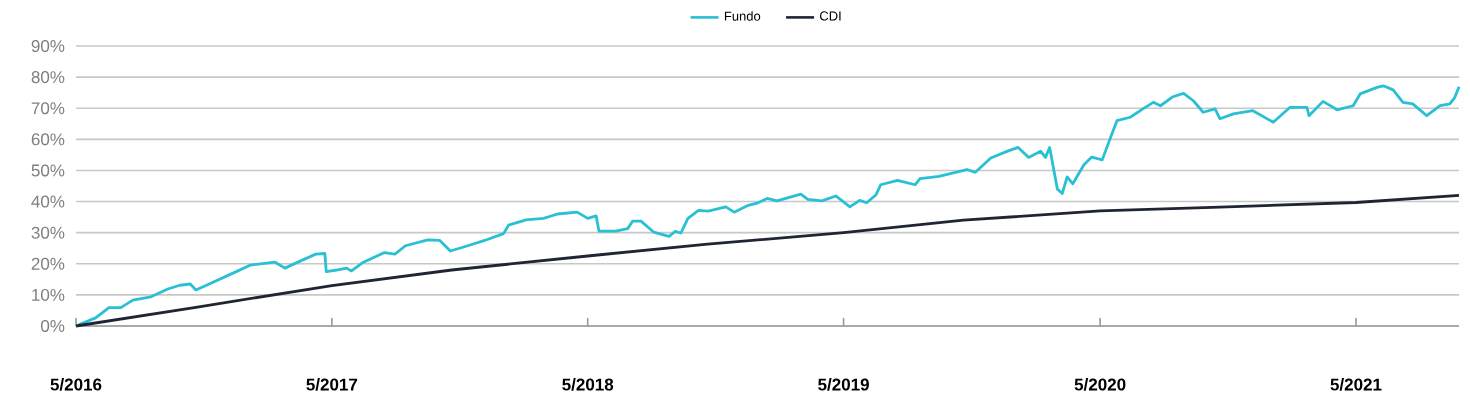 This screenshot has height=401, width=1470. Describe the element at coordinates (588, 384) in the screenshot. I see `x-tick-label: 5/2018` at that location.